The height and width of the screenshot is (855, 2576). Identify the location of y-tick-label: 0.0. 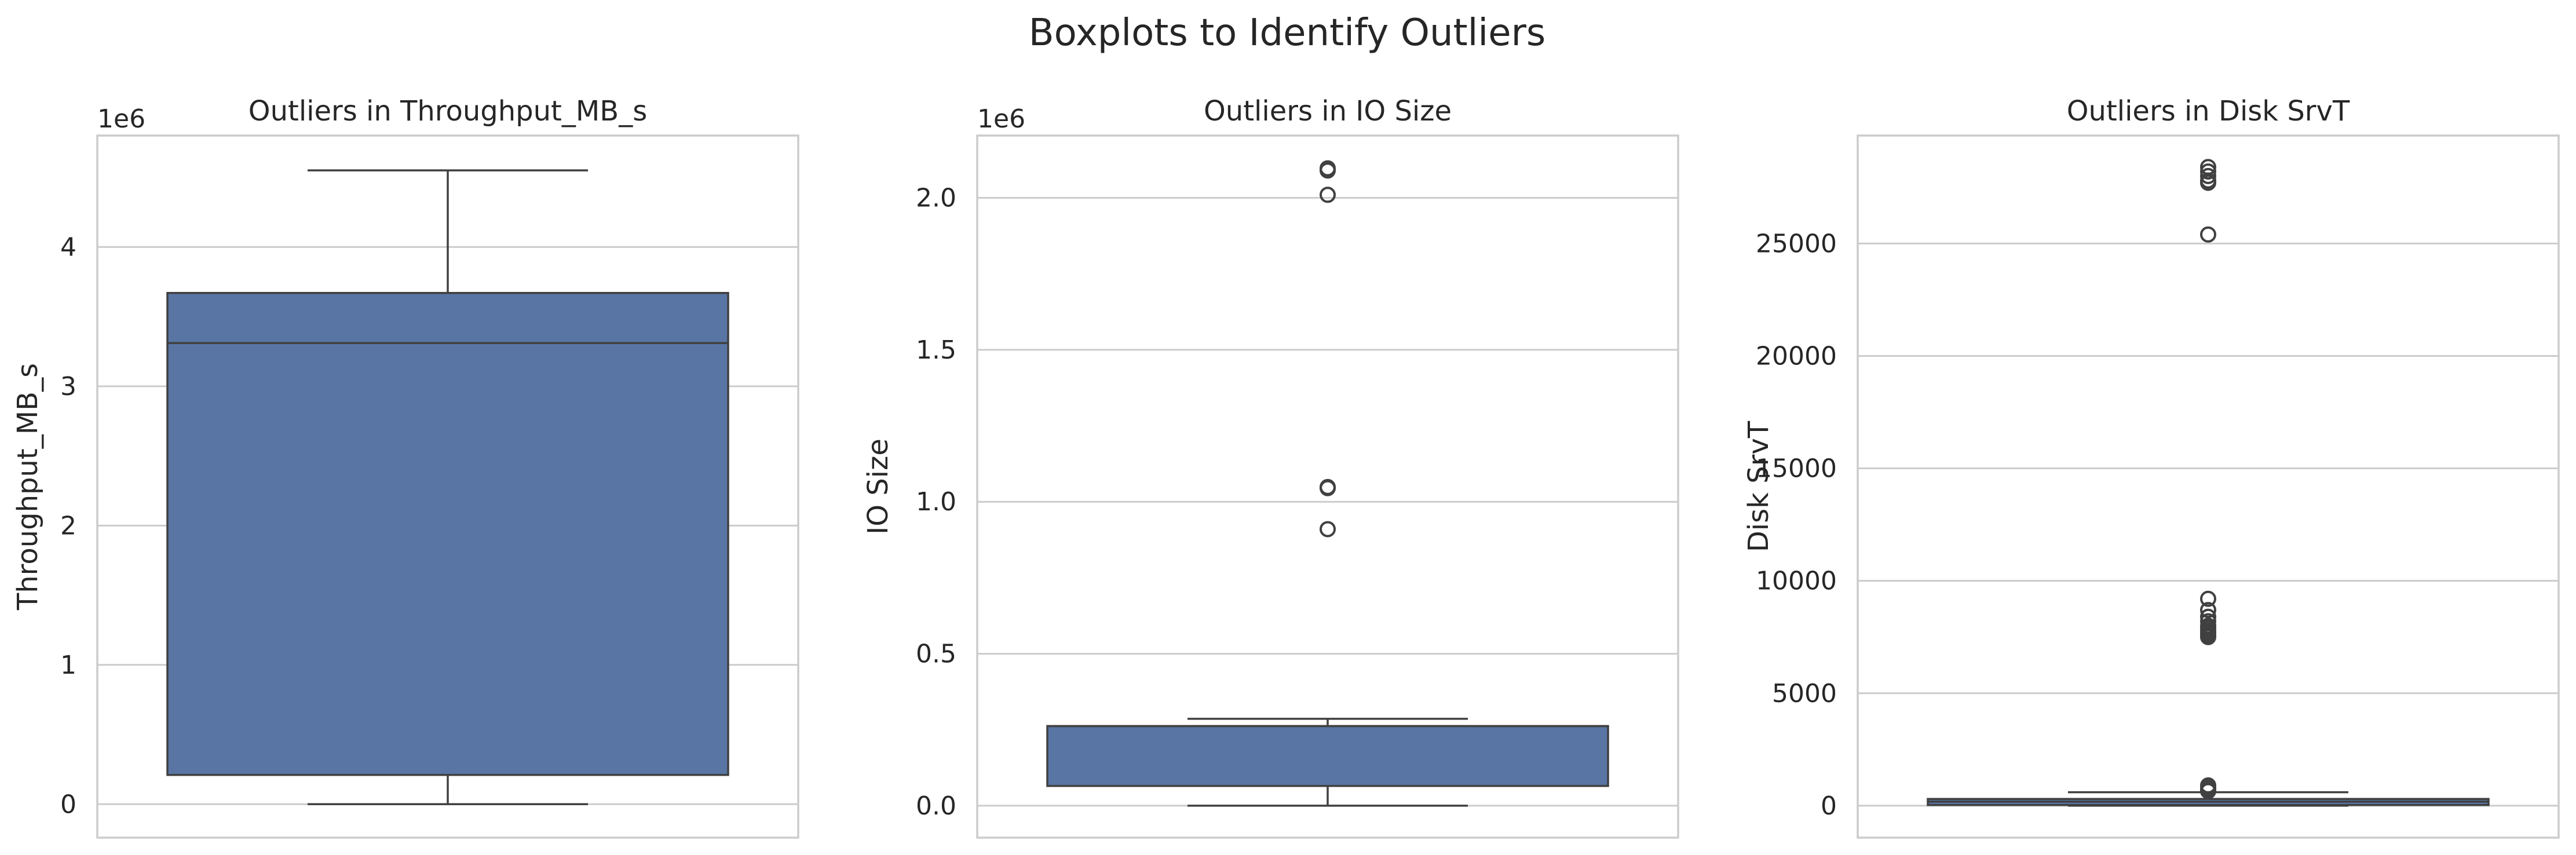
(936, 806).